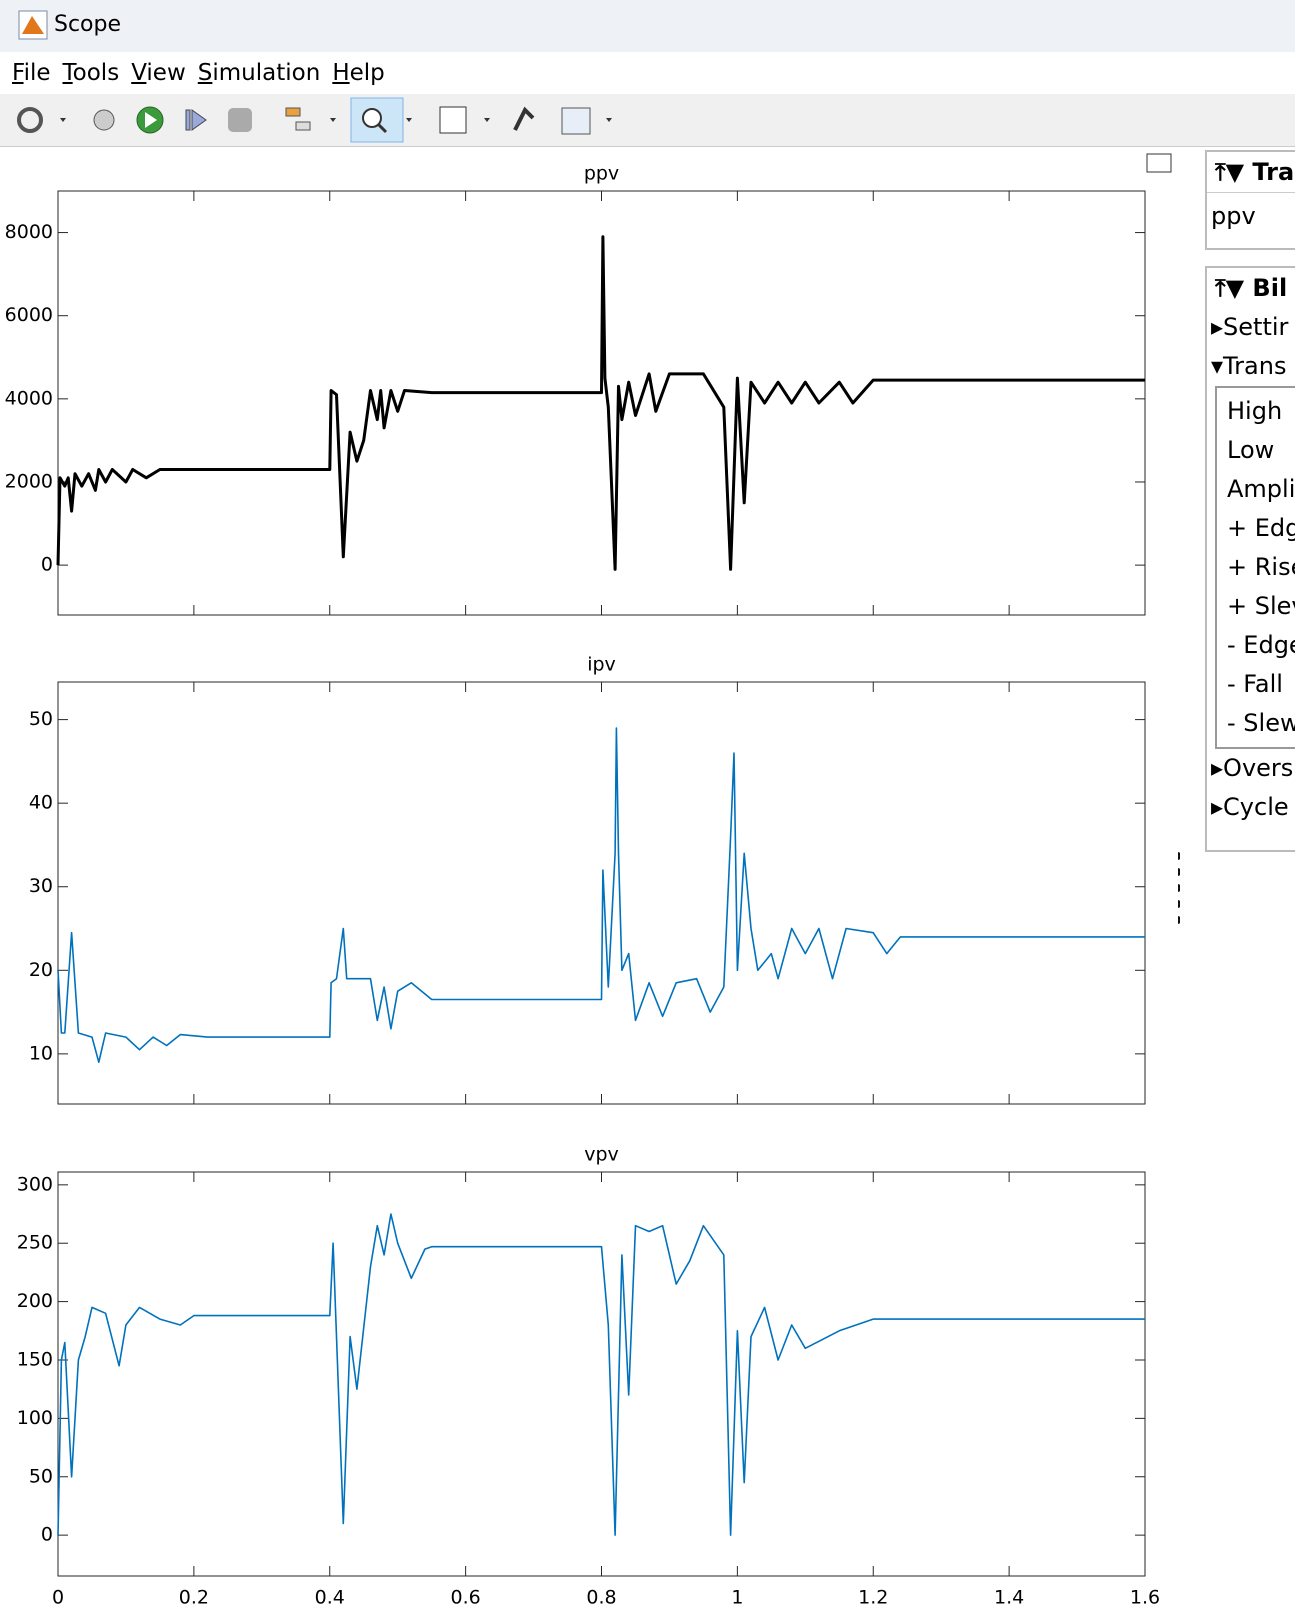 The height and width of the screenshot is (1621, 1295). Describe the element at coordinates (737, 1598) in the screenshot. I see `x-tick-label: 1` at that location.